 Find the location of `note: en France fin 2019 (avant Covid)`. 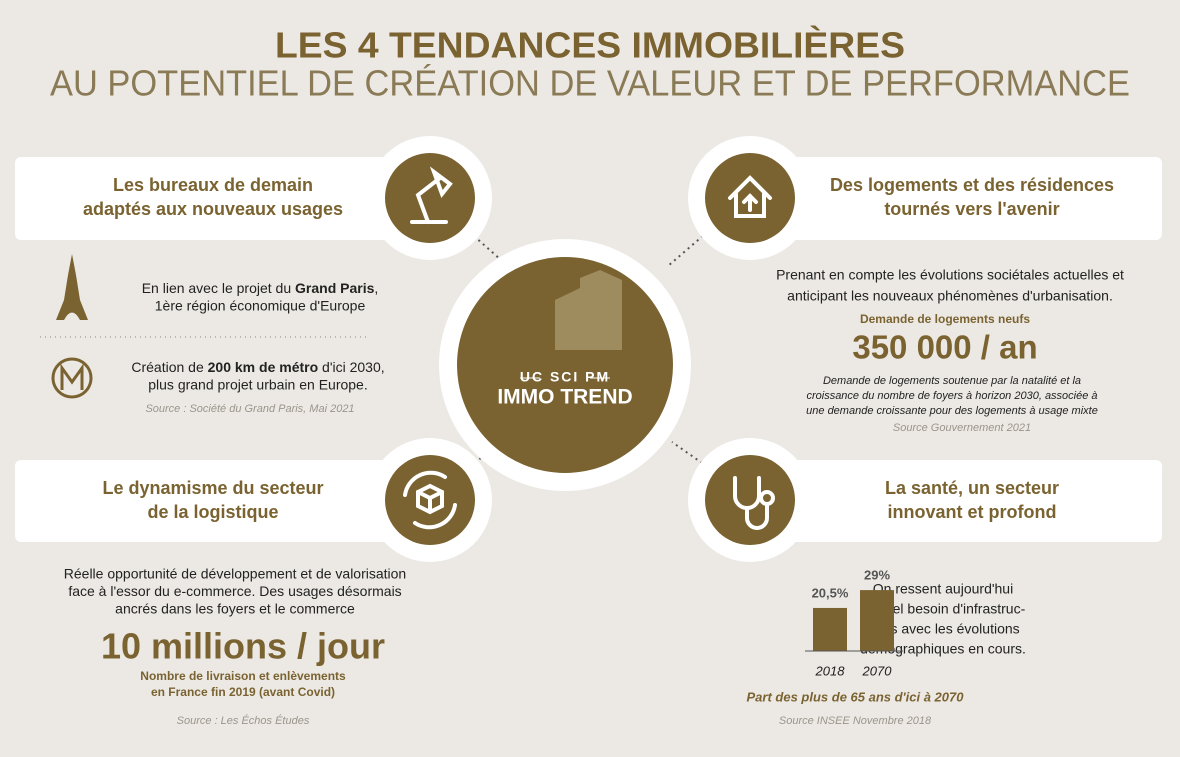

note: en France fin 2019 (avant Covid) is located at coordinates (243, 692).